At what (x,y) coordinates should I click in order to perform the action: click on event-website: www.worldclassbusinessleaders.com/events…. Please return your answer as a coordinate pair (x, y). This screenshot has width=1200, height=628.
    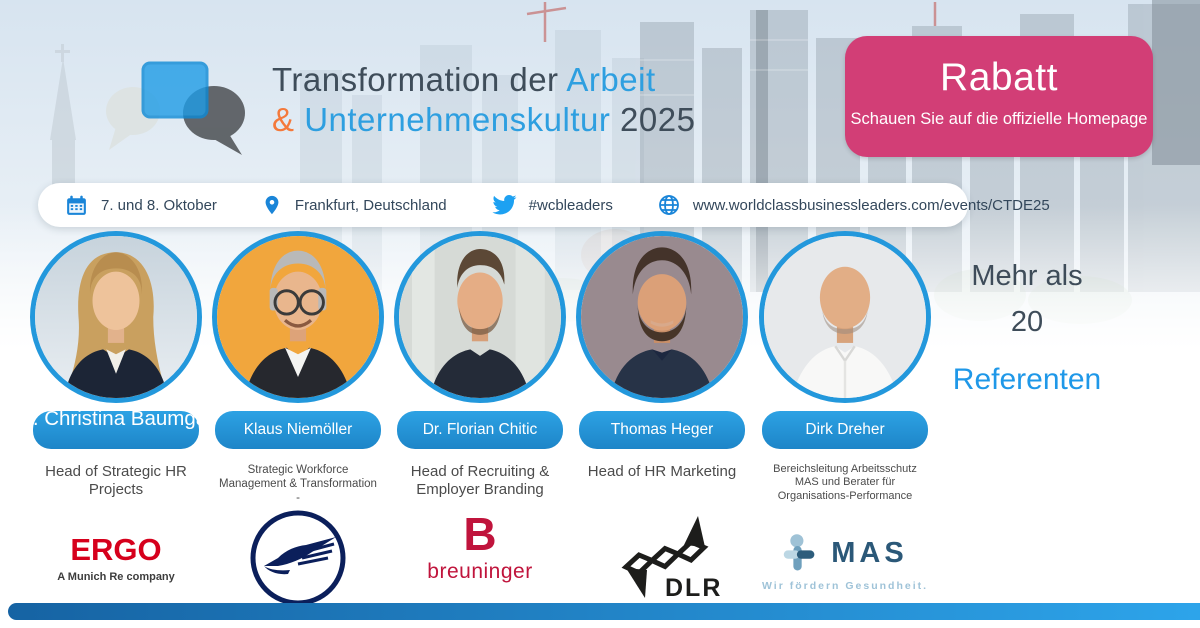
    Looking at the image, I should click on (853, 205).